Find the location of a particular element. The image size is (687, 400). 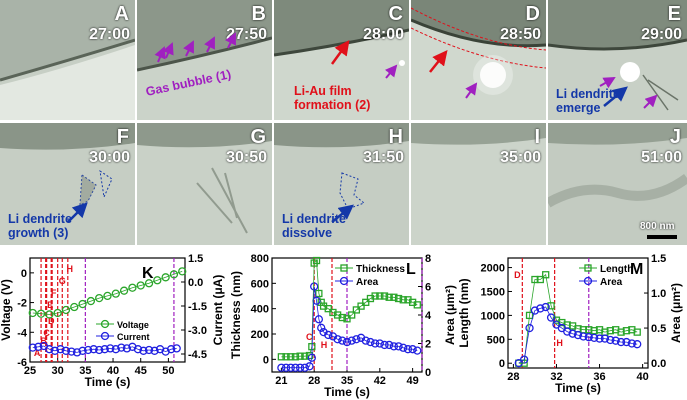

emerge-line-2: emerge is located at coordinates (578, 108).